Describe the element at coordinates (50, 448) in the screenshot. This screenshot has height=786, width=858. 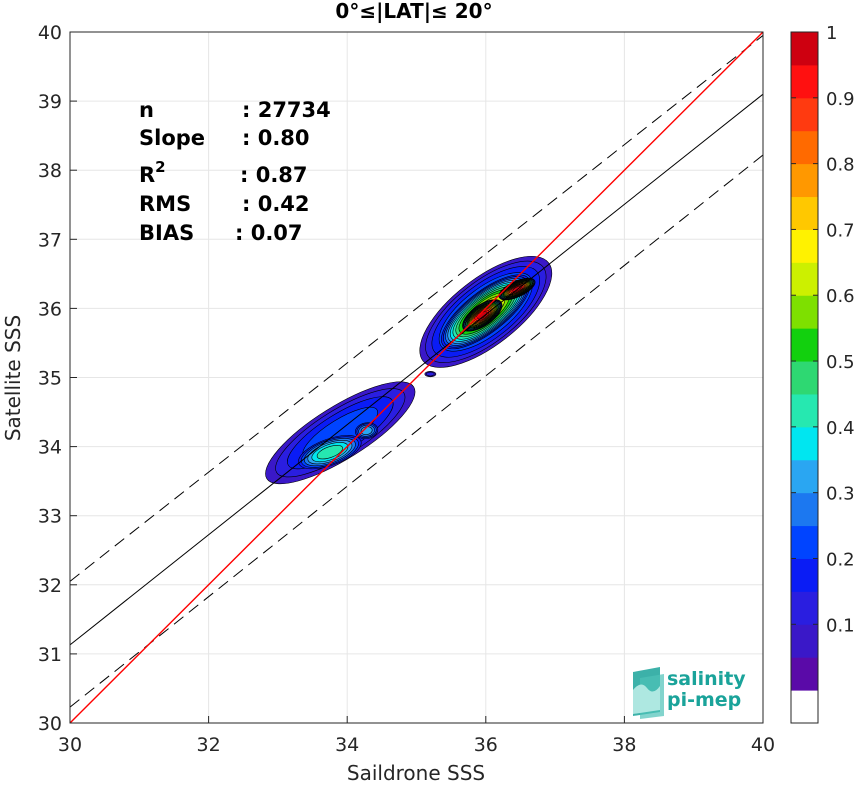
I see `y-tick-label: 34` at that location.